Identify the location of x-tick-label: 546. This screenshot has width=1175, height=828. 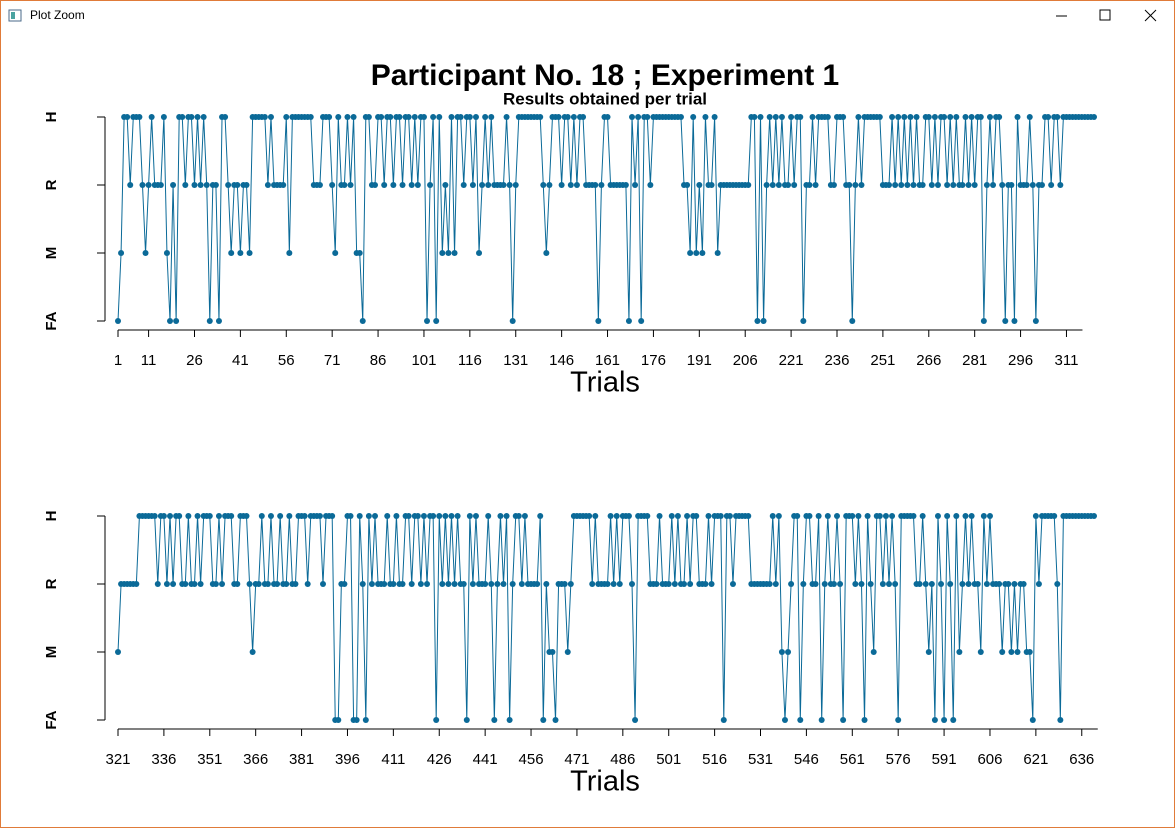
(806, 759).